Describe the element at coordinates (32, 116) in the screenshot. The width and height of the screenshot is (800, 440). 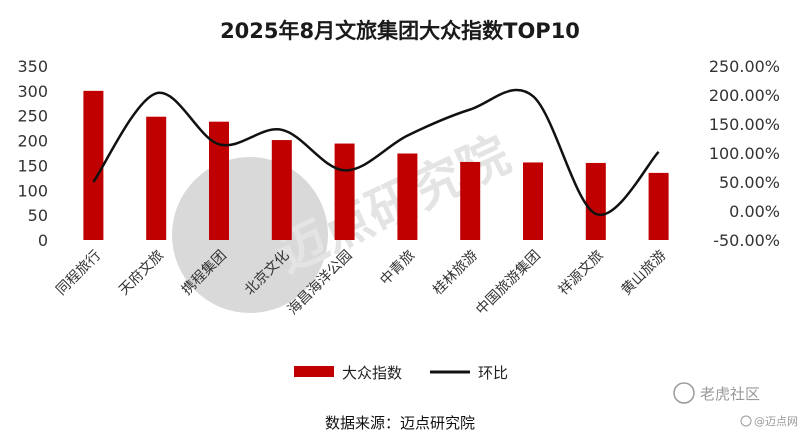
I see `left-axis-tick: 250` at that location.